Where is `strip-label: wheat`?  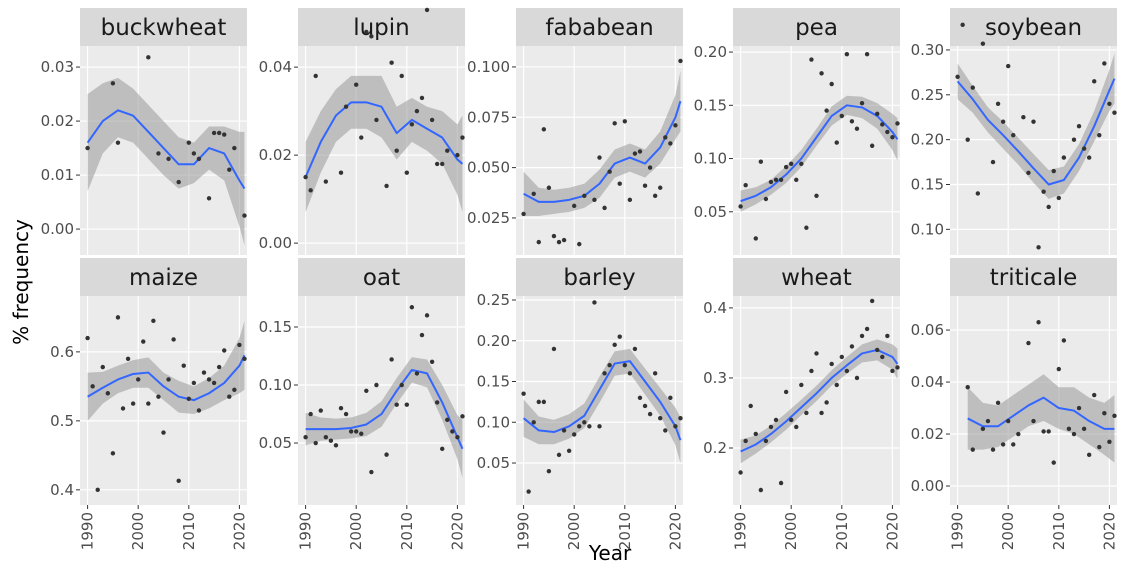
strip-label: wheat is located at coordinates (816, 278).